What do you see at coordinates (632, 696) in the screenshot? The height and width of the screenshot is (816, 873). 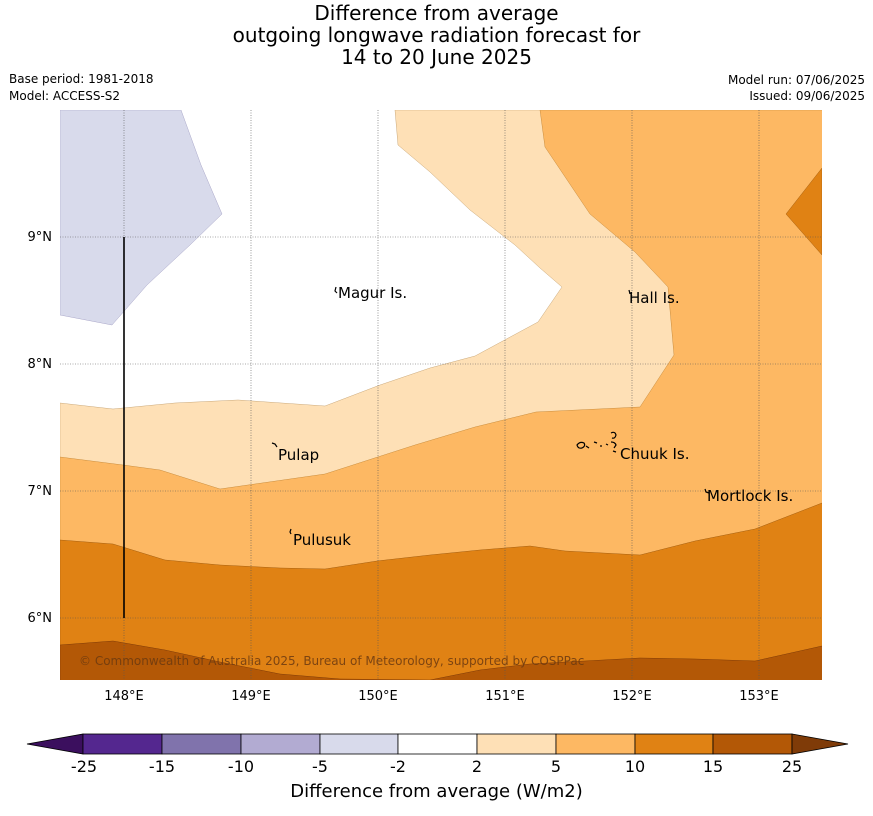 I see `lon-label-152: 152°E` at bounding box center [632, 696].